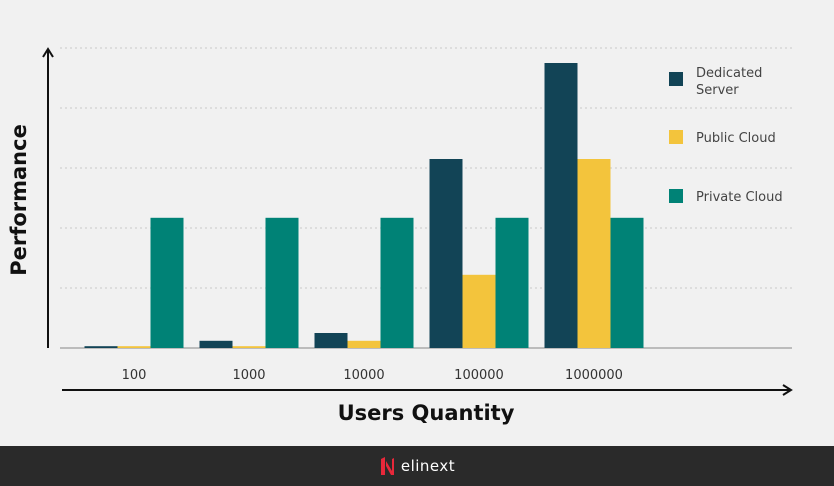 This screenshot has width=834, height=486. I want to click on y-axis-arrow-icon, so click(48, 52).